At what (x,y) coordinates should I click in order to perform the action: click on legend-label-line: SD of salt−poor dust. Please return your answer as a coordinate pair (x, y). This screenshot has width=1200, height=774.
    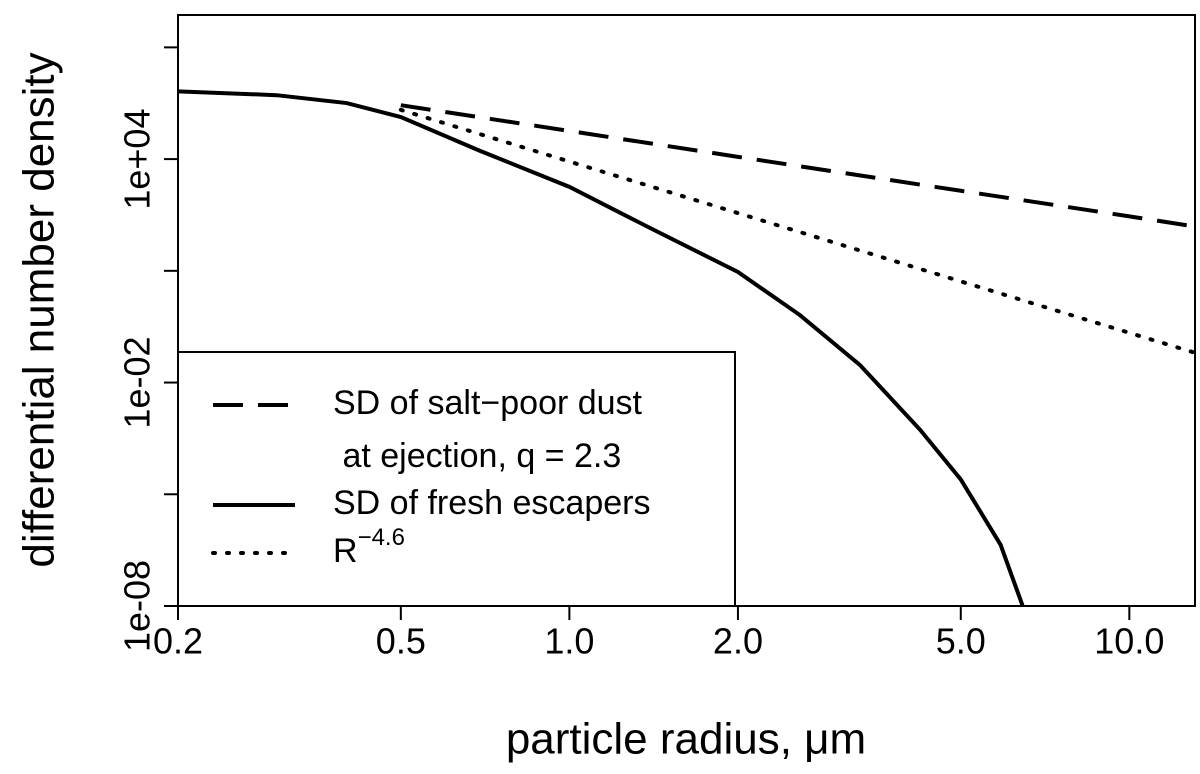
    Looking at the image, I should click on (488, 403).